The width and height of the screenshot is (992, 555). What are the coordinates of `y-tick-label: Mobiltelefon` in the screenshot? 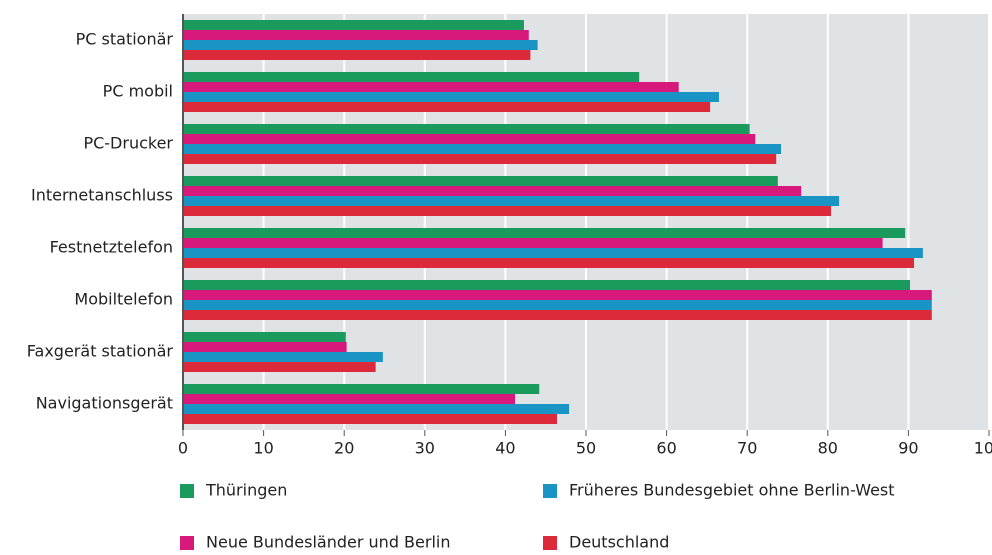 It's located at (123, 299).